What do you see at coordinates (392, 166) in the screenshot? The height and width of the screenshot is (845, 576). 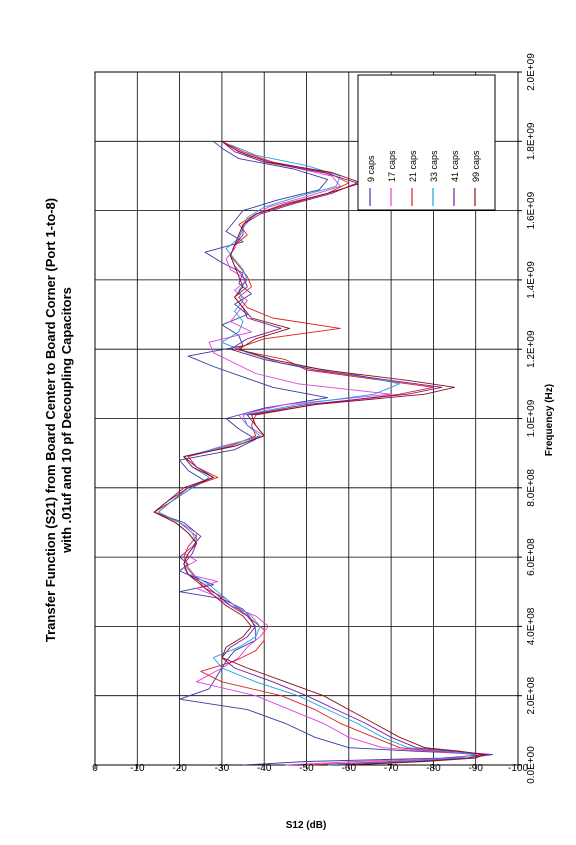 I see `legend-label: 17 caps` at bounding box center [392, 166].